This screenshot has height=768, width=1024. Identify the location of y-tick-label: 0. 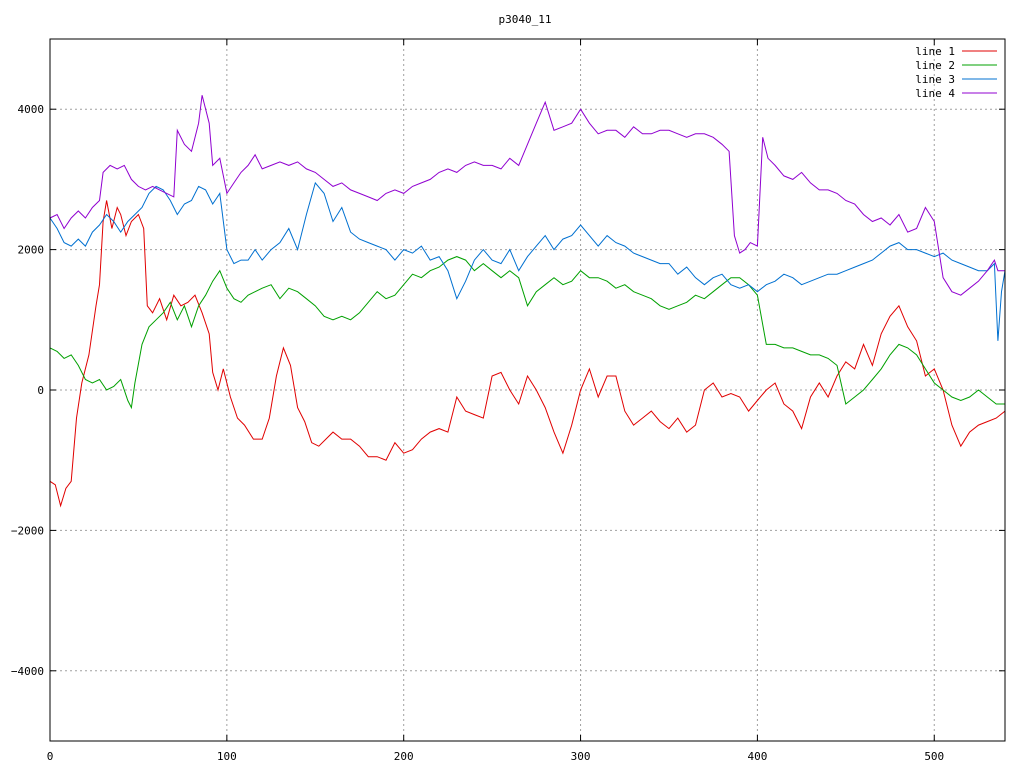
(40, 390).